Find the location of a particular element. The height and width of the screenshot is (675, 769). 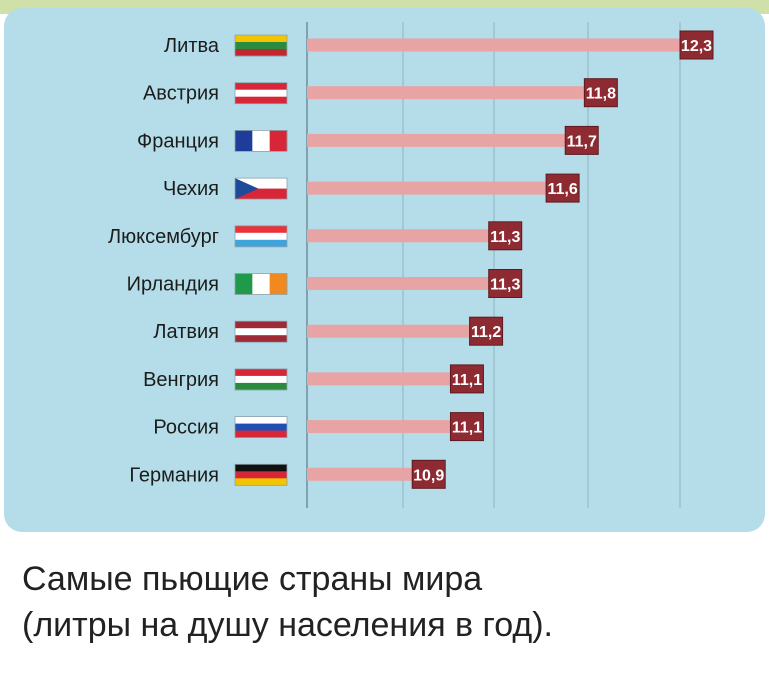

bar-row: Австрия 11,8 is located at coordinates (380, 93).